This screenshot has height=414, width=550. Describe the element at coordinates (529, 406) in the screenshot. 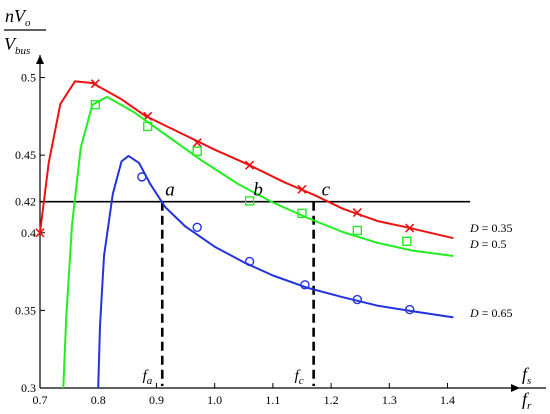

I see `x-label-sub-r: r` at that location.